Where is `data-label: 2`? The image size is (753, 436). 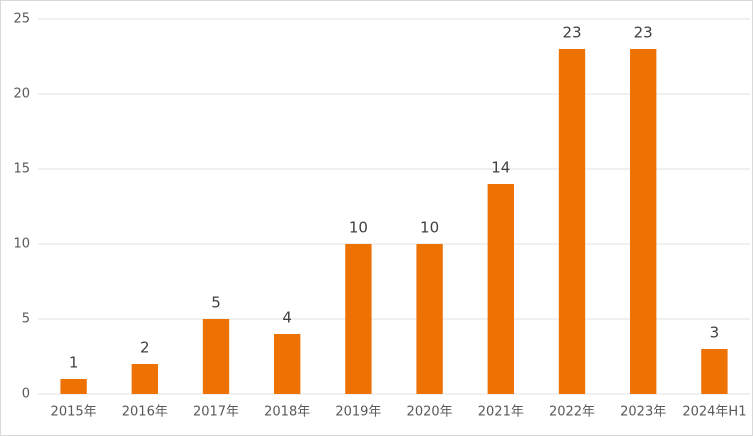
data-label: 2 is located at coordinates (145, 348).